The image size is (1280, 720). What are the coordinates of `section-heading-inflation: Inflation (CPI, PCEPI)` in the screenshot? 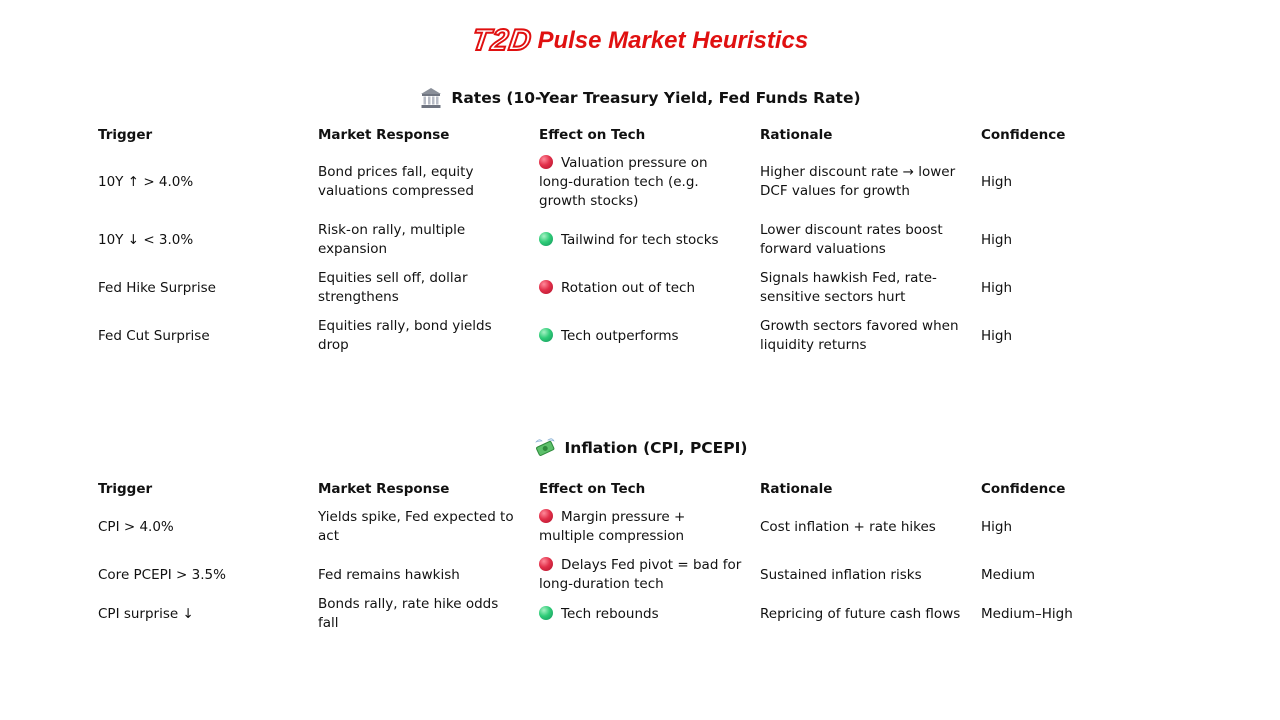 It's located at (640, 448).